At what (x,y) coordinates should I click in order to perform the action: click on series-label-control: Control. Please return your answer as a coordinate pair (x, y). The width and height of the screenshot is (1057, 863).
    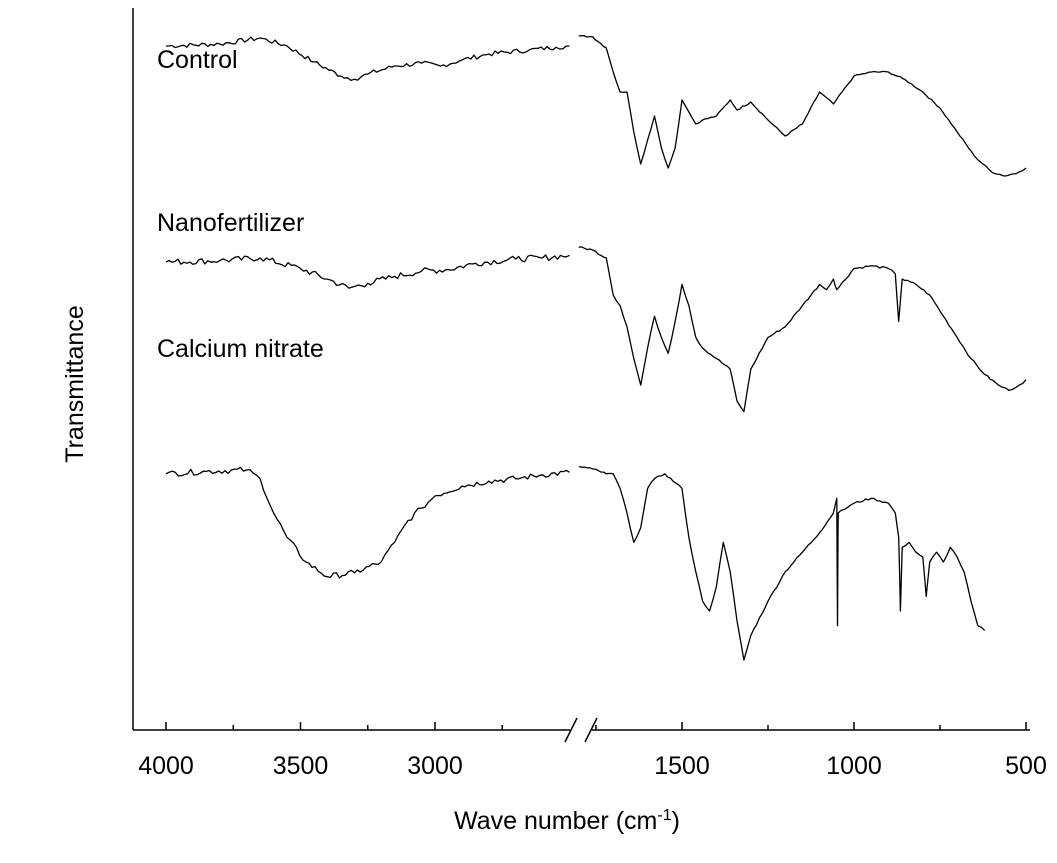
    Looking at the image, I should click on (197, 60).